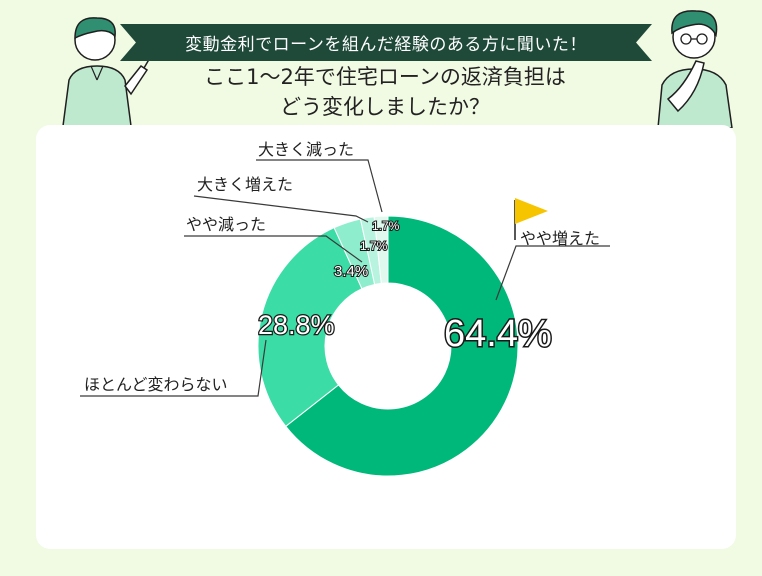 Image resolution: width=762 pixels, height=576 pixels. I want to click on person-pointing-illustration, so click(107, 71).